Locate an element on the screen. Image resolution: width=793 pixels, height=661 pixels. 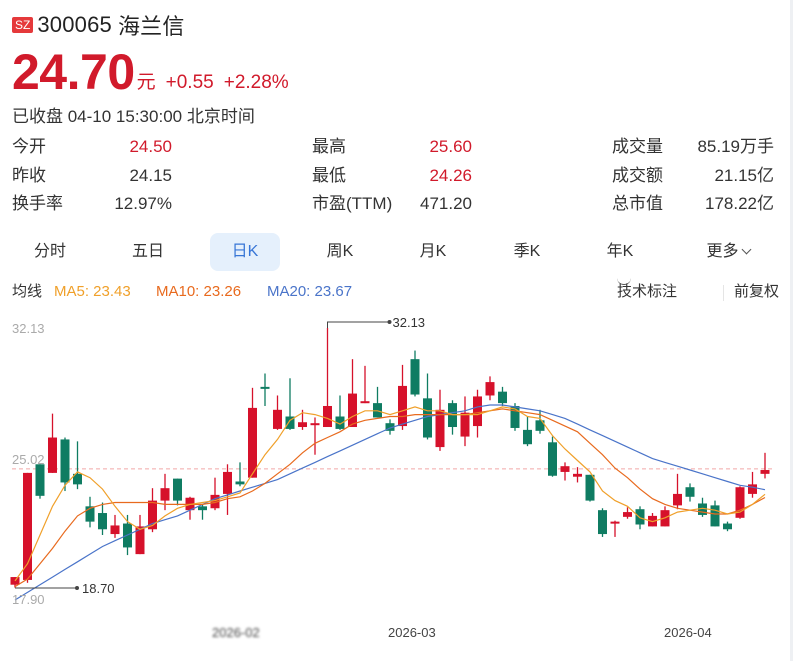
tab-label: 分时 is located at coordinates (49, 251).